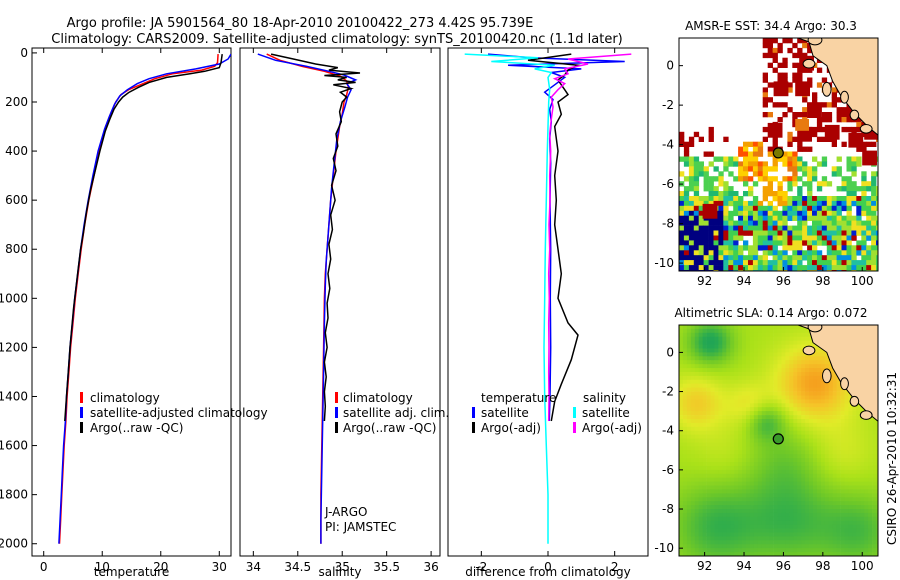 The image size is (900, 580). I want to click on sst_map-lat-tick-label: -6, so click(668, 184).